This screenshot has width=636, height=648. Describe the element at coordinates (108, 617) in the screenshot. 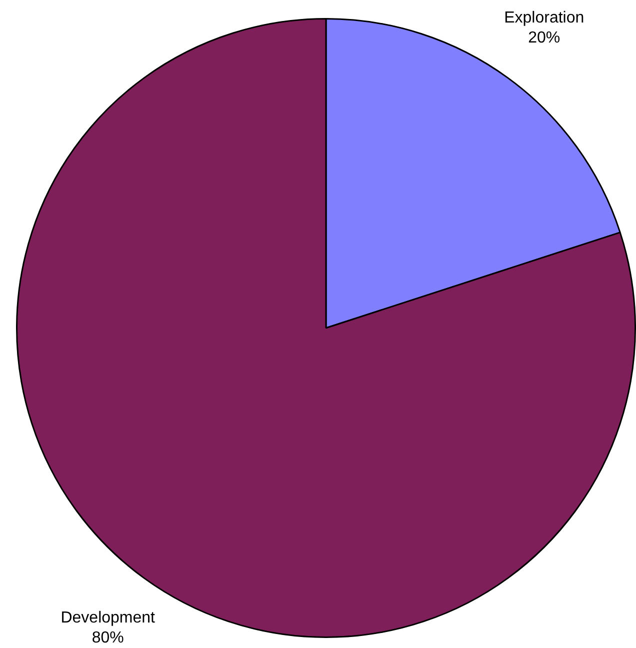

I see `slice-label: Development` at that location.